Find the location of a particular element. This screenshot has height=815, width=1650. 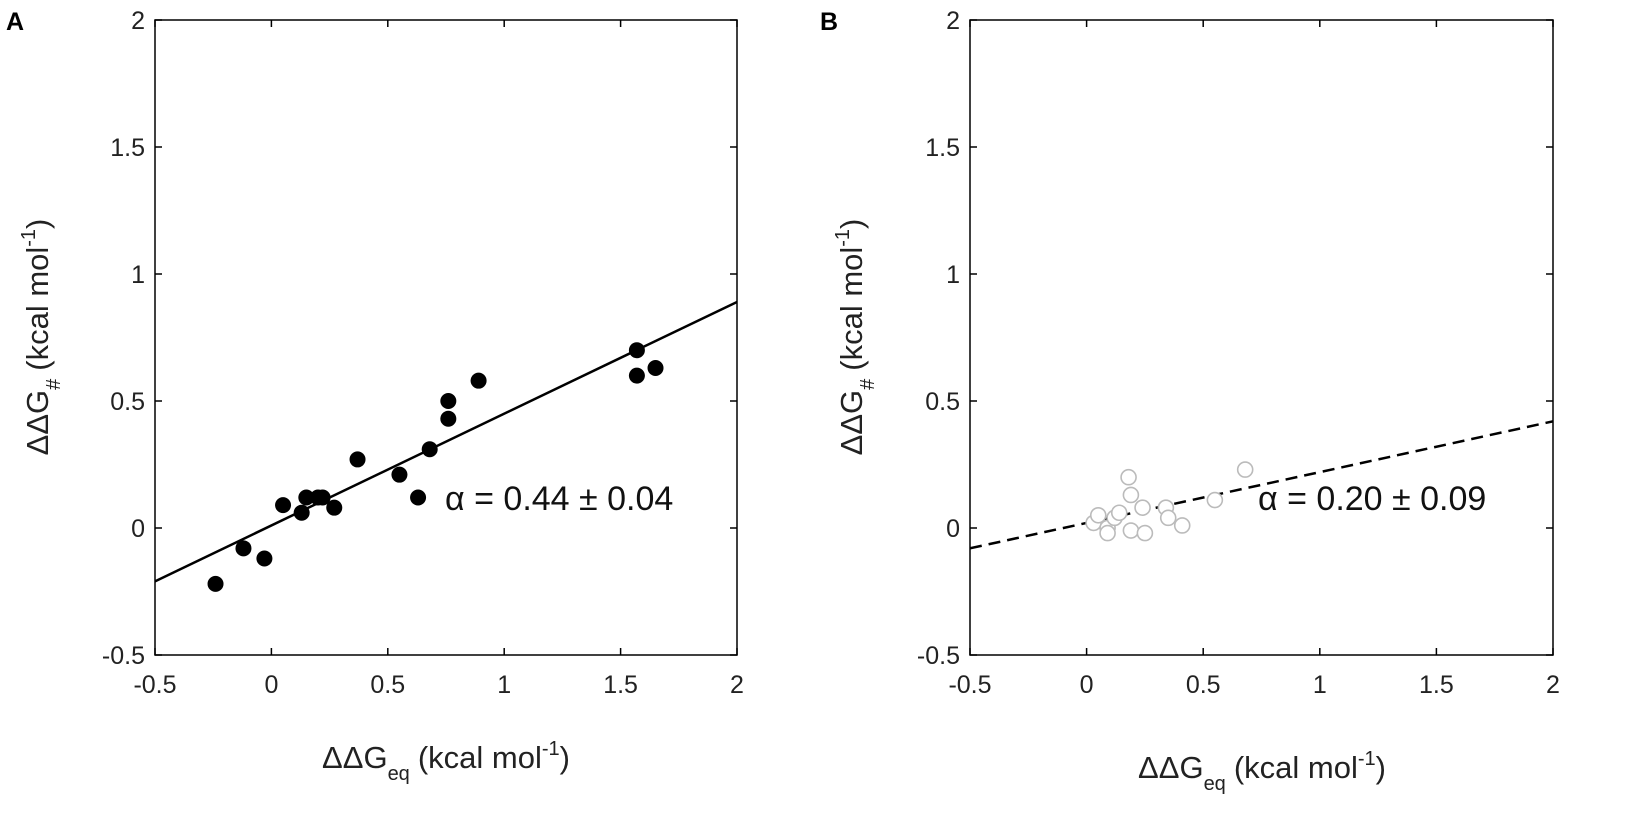

alpha-annotation: α = 0.20 ± 0.09 is located at coordinates (1372, 499).